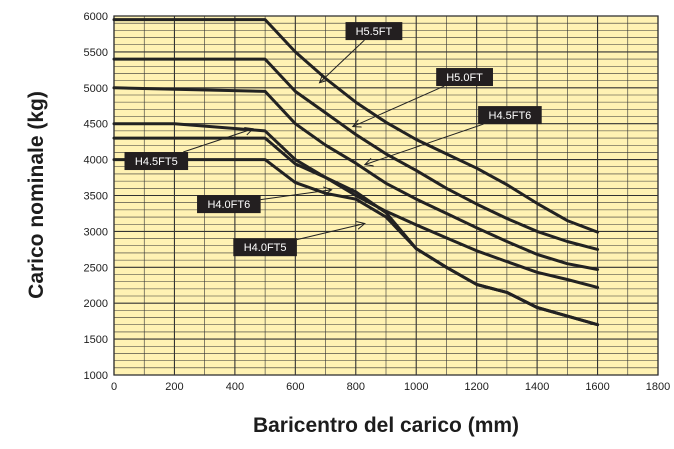 The width and height of the screenshot is (674, 449). I want to click on y-tick-label: 4000, so click(96, 161).